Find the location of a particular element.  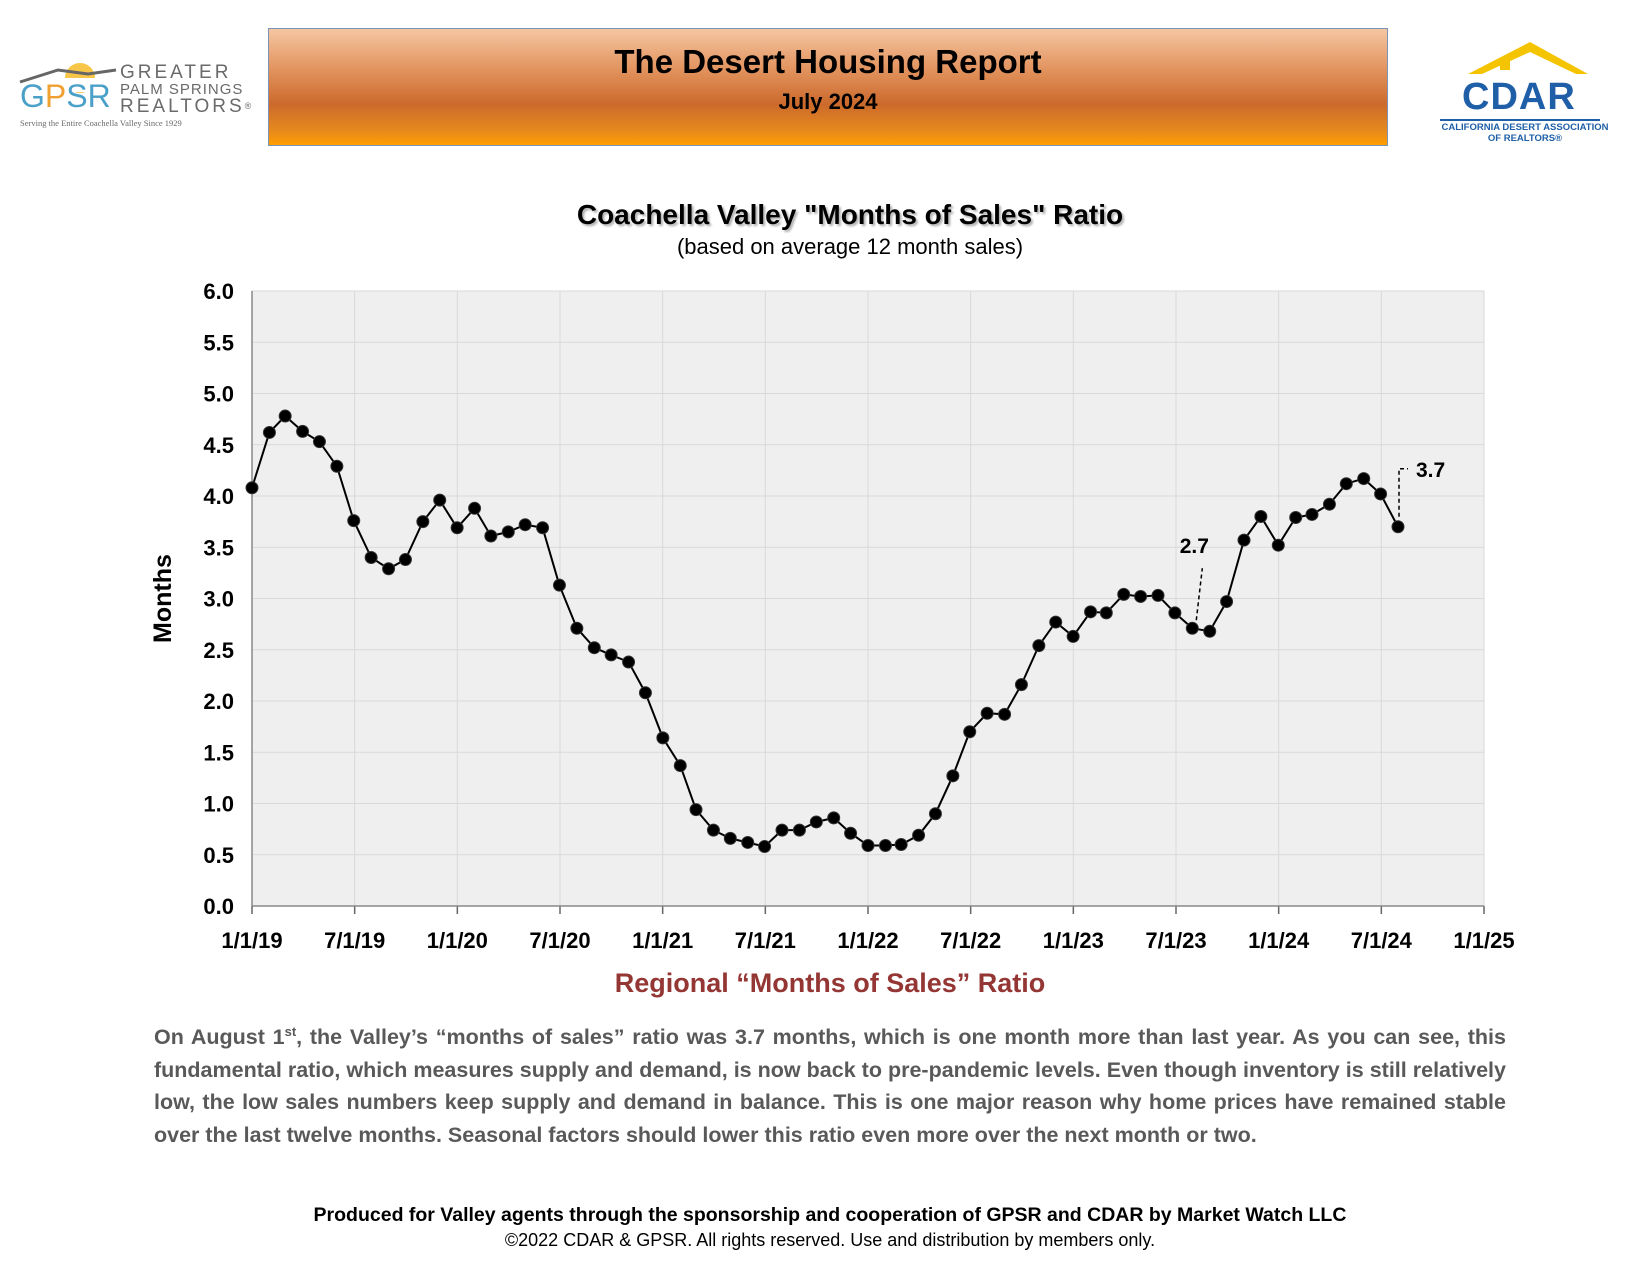

x-tick-label: 1/1/23 is located at coordinates (1073, 940).